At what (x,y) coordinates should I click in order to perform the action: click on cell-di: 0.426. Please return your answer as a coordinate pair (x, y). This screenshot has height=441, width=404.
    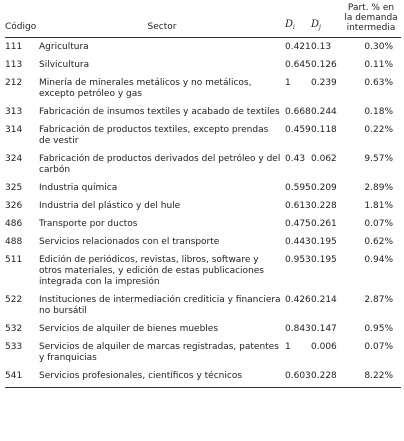
    Looking at the image, I should click on (298, 300).